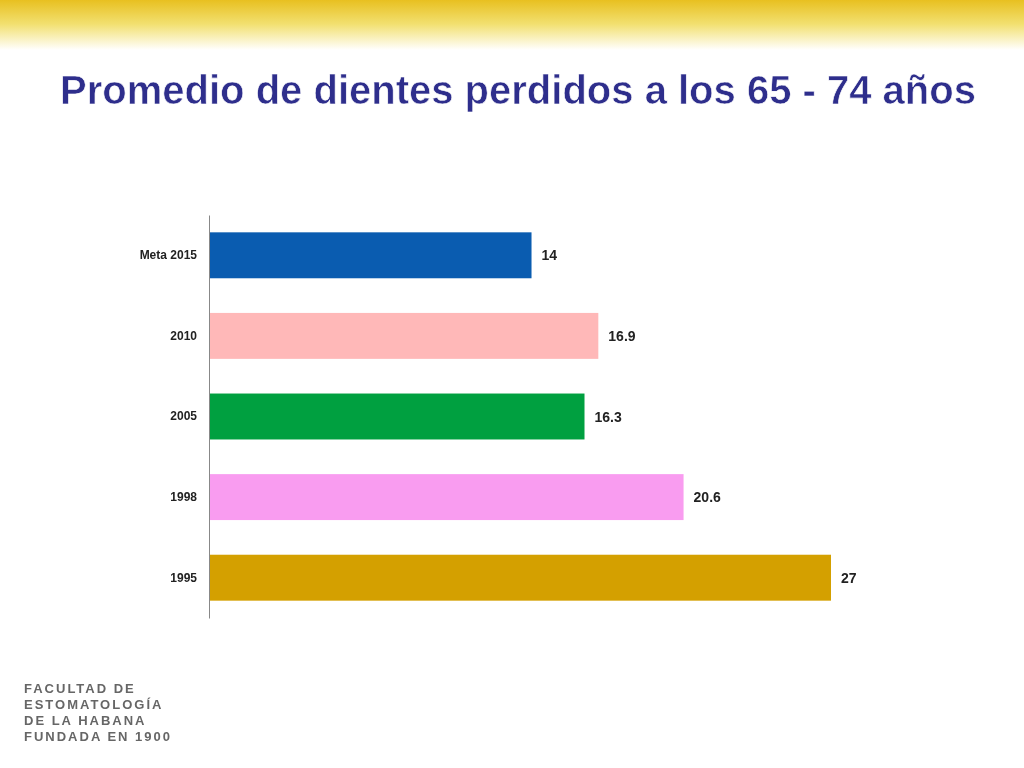  Describe the element at coordinates (184, 577) in the screenshot. I see `y-tick-label: 1995` at that location.